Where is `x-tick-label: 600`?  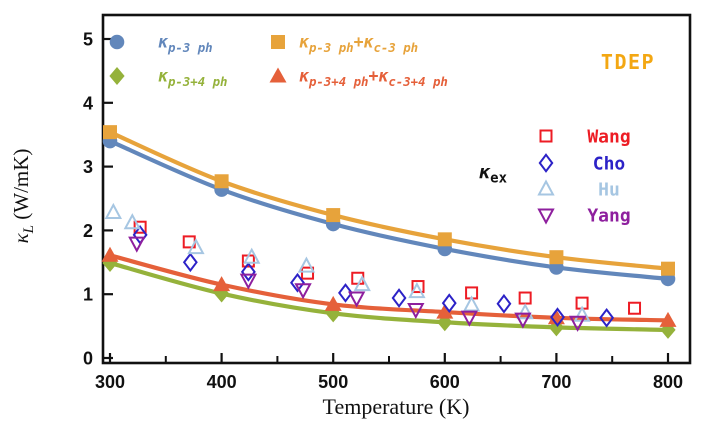 x-tick-label: 600 is located at coordinates (445, 382).